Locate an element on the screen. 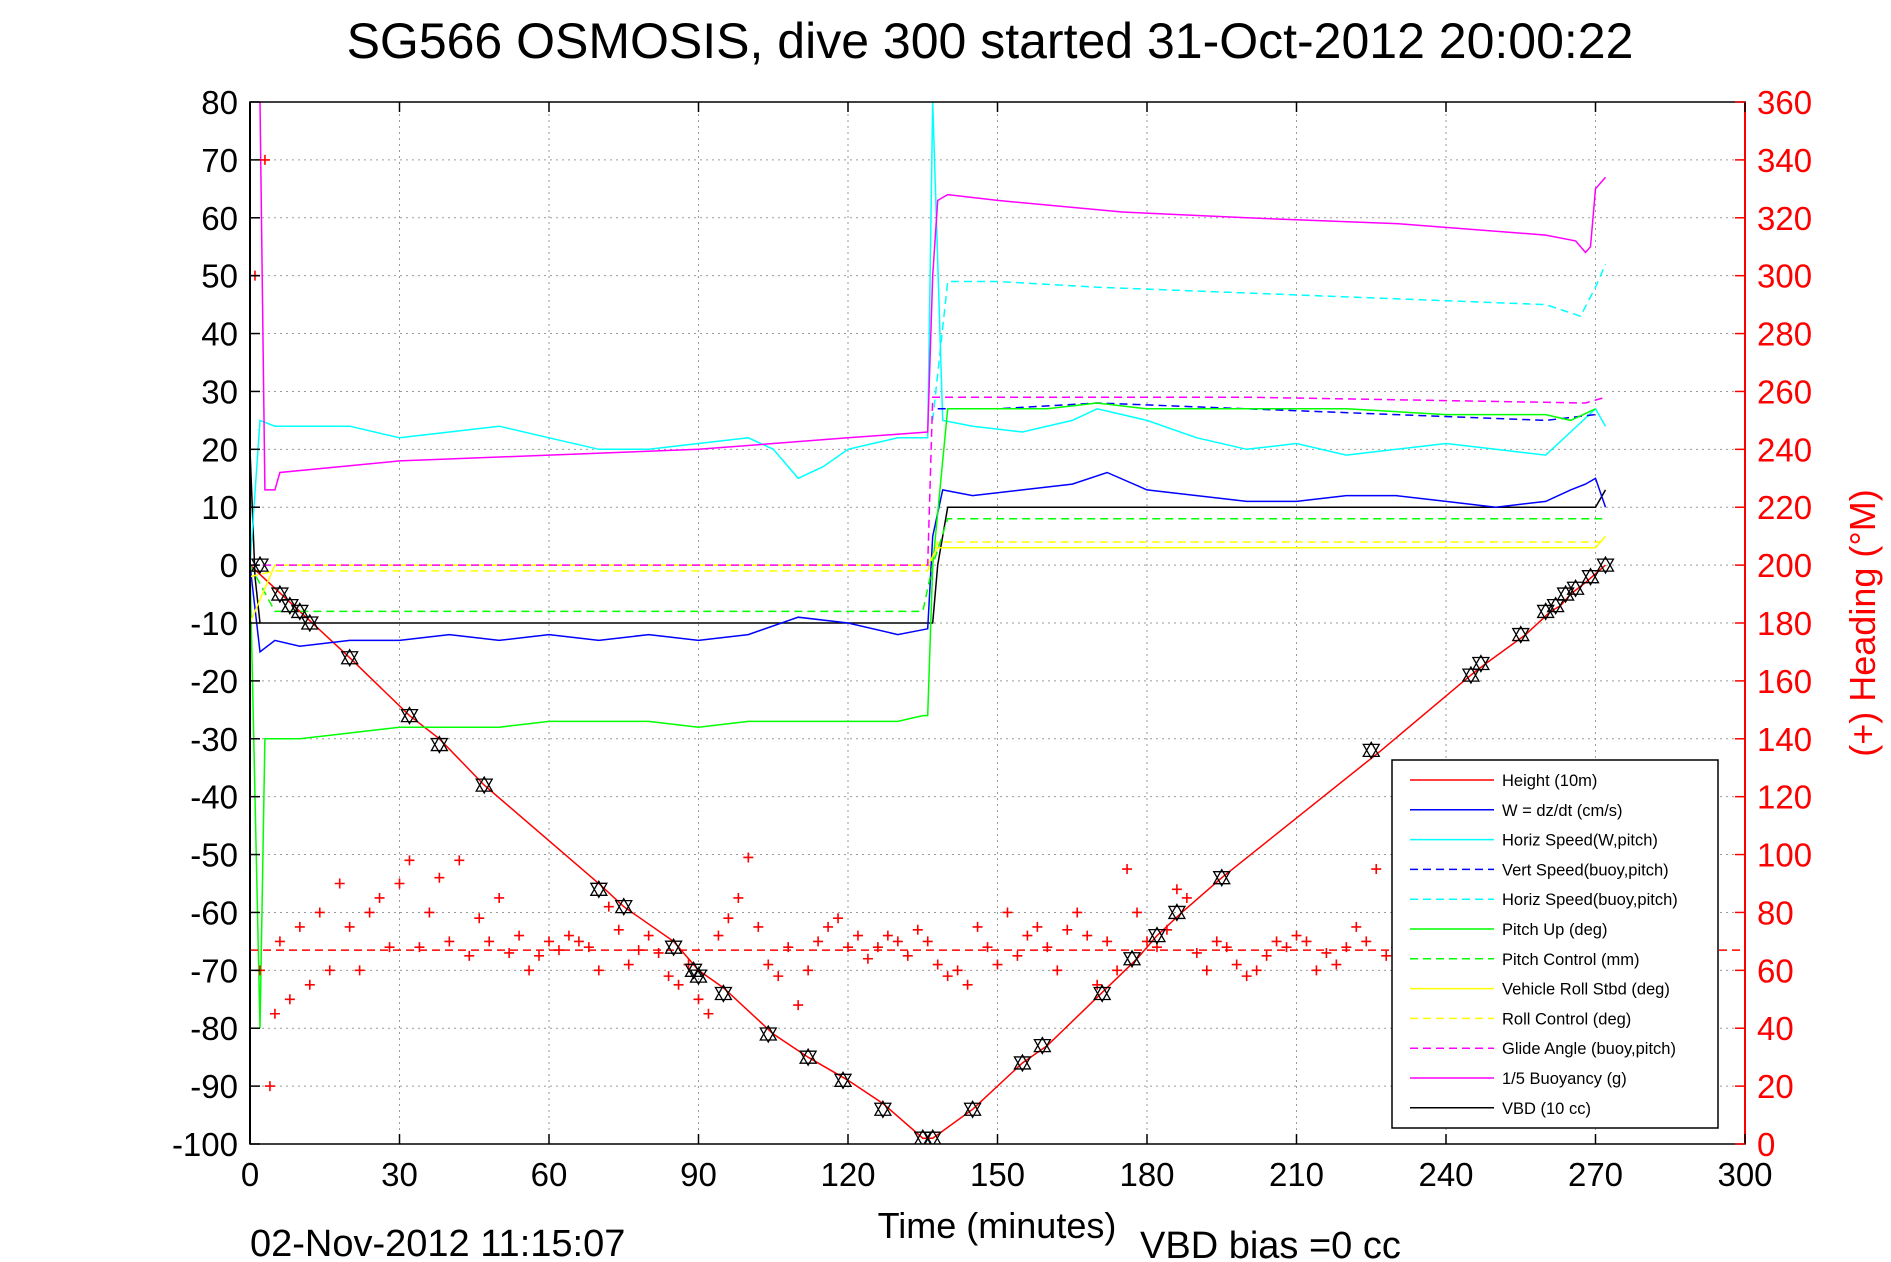 This screenshot has height=1262, width=1891. legend-label-vert-speed-buoy-pitch: Vert Speed(buoy,pitch) is located at coordinates (1585, 870).